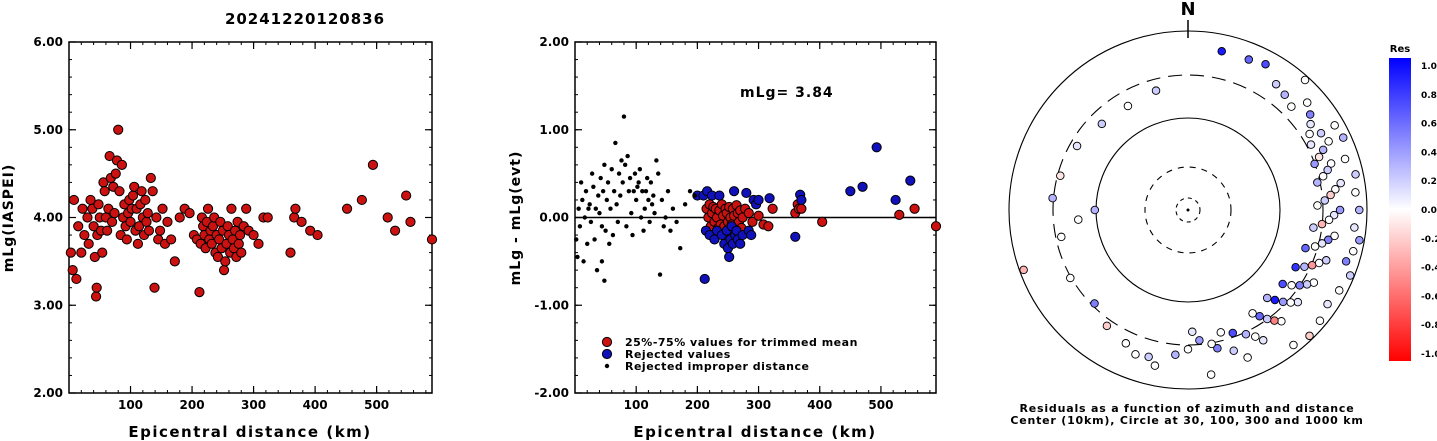 This screenshot has height=441, width=1437. I want to click on north-label: N, so click(1187, 10).